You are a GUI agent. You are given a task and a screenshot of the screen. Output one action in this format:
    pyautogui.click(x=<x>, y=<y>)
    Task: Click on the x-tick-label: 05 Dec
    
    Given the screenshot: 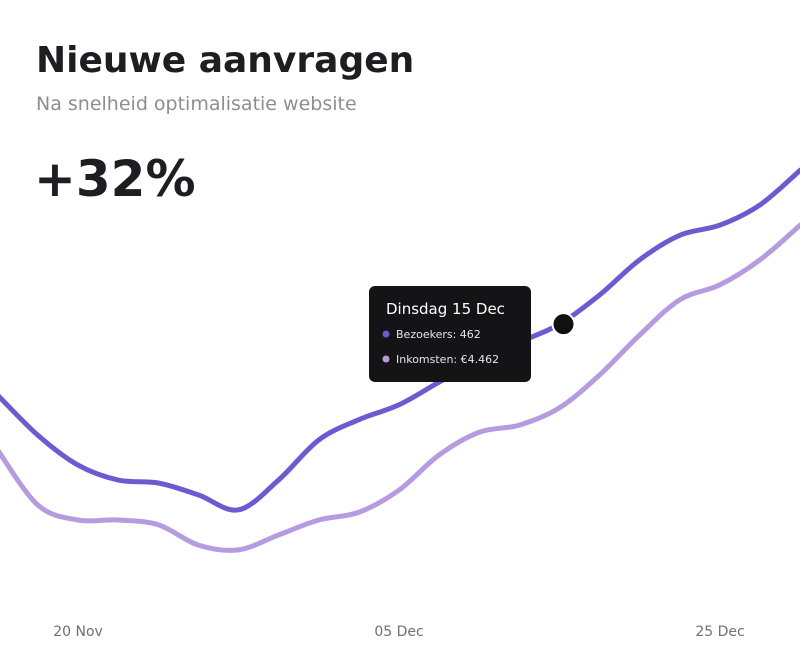 What is the action you would take?
    pyautogui.click(x=398, y=632)
    